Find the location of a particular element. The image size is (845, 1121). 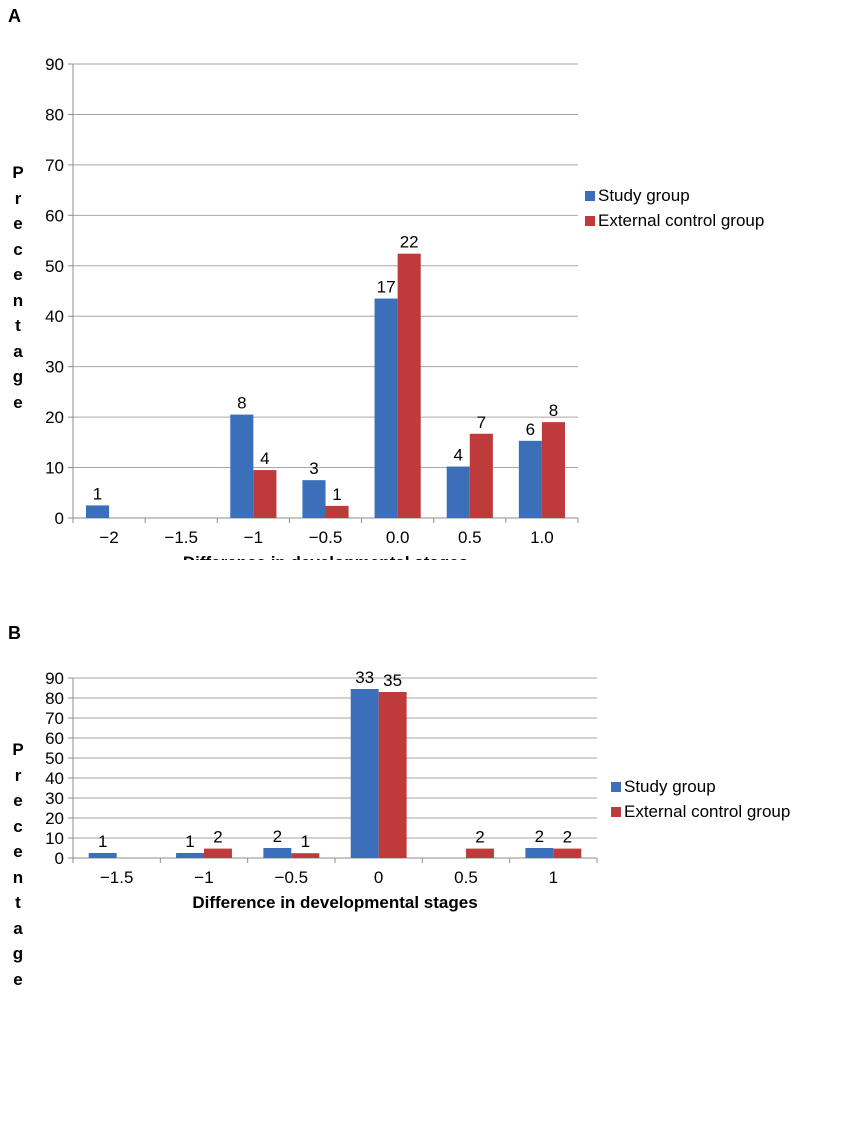

data-label: 35 is located at coordinates (392, 680).